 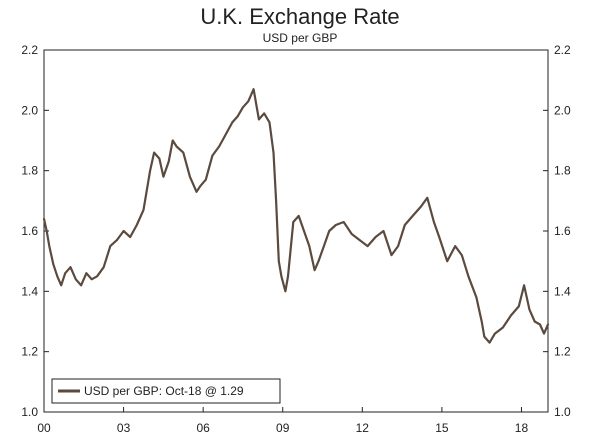 What do you see at coordinates (299, 16) in the screenshot?
I see `chart-title: U.K. Exchange Rate` at bounding box center [299, 16].